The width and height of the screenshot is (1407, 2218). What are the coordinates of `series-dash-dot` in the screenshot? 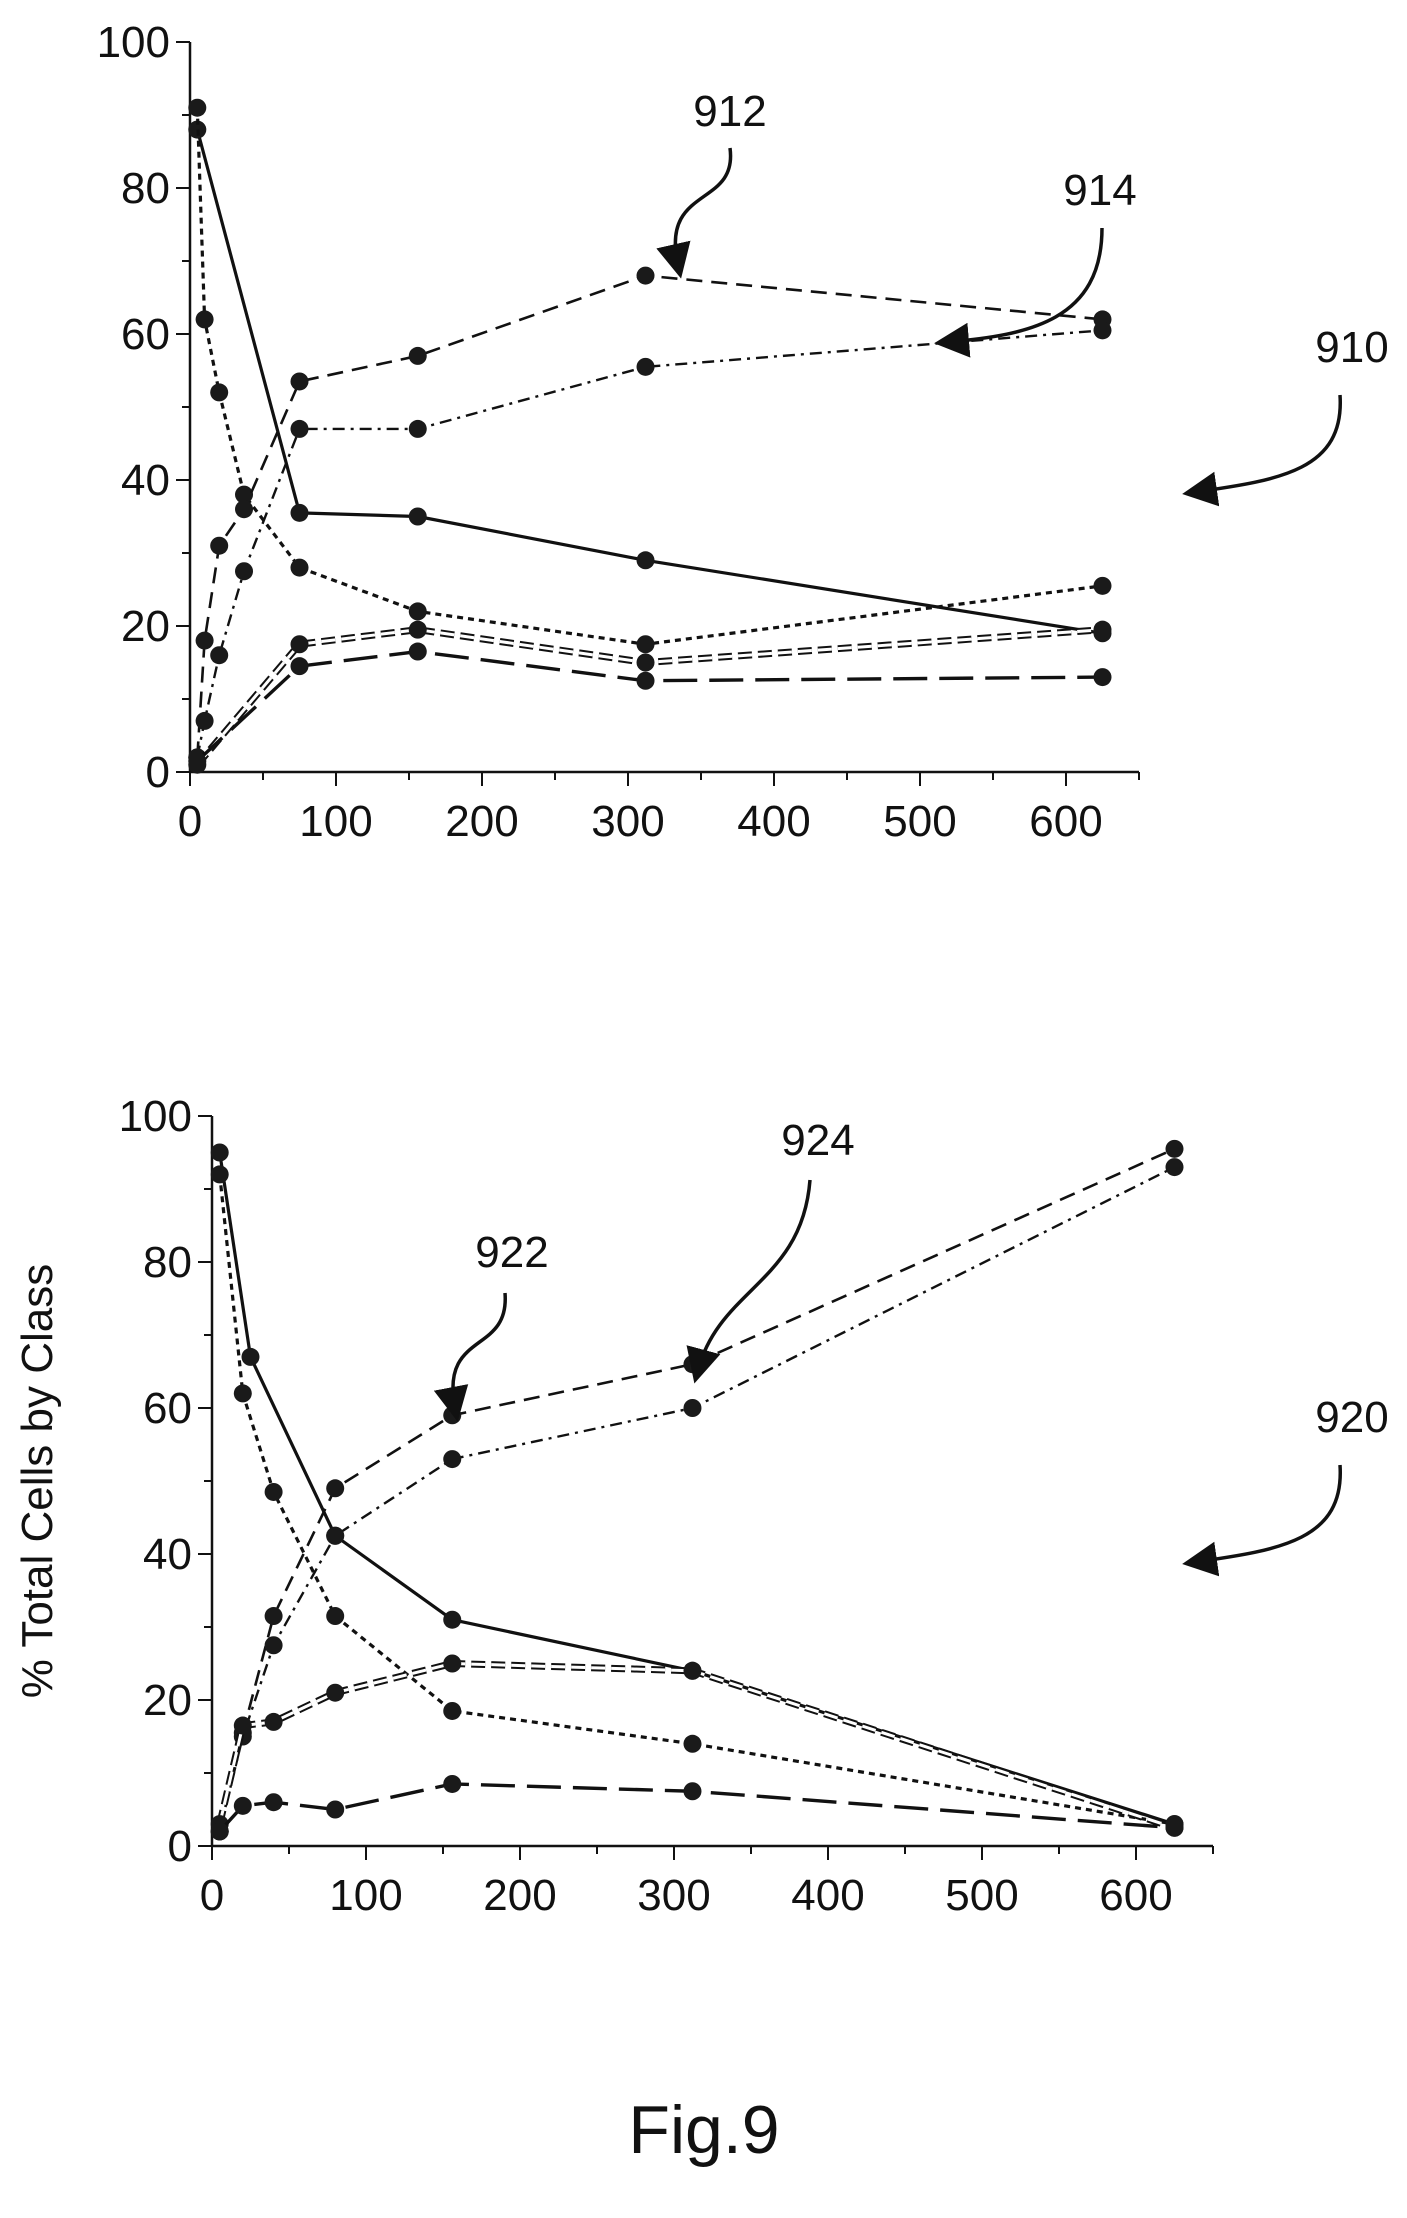 It's located at (650, 544).